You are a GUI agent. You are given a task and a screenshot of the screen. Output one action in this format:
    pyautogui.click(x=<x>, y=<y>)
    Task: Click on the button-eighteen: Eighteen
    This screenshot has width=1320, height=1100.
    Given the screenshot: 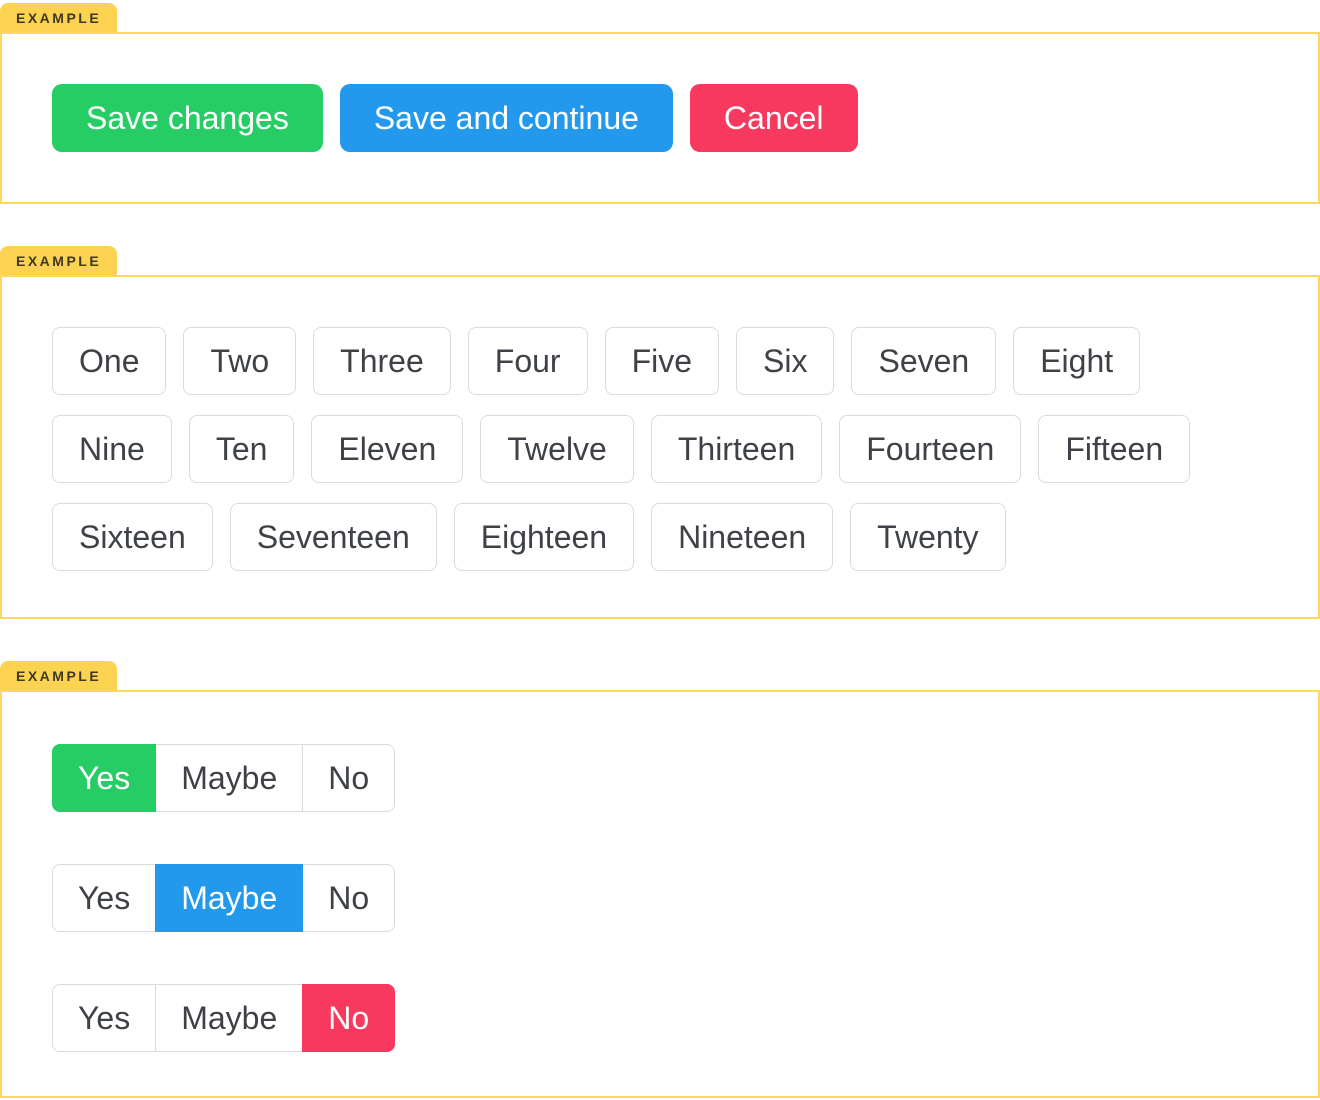 What is the action you would take?
    pyautogui.click(x=544, y=537)
    